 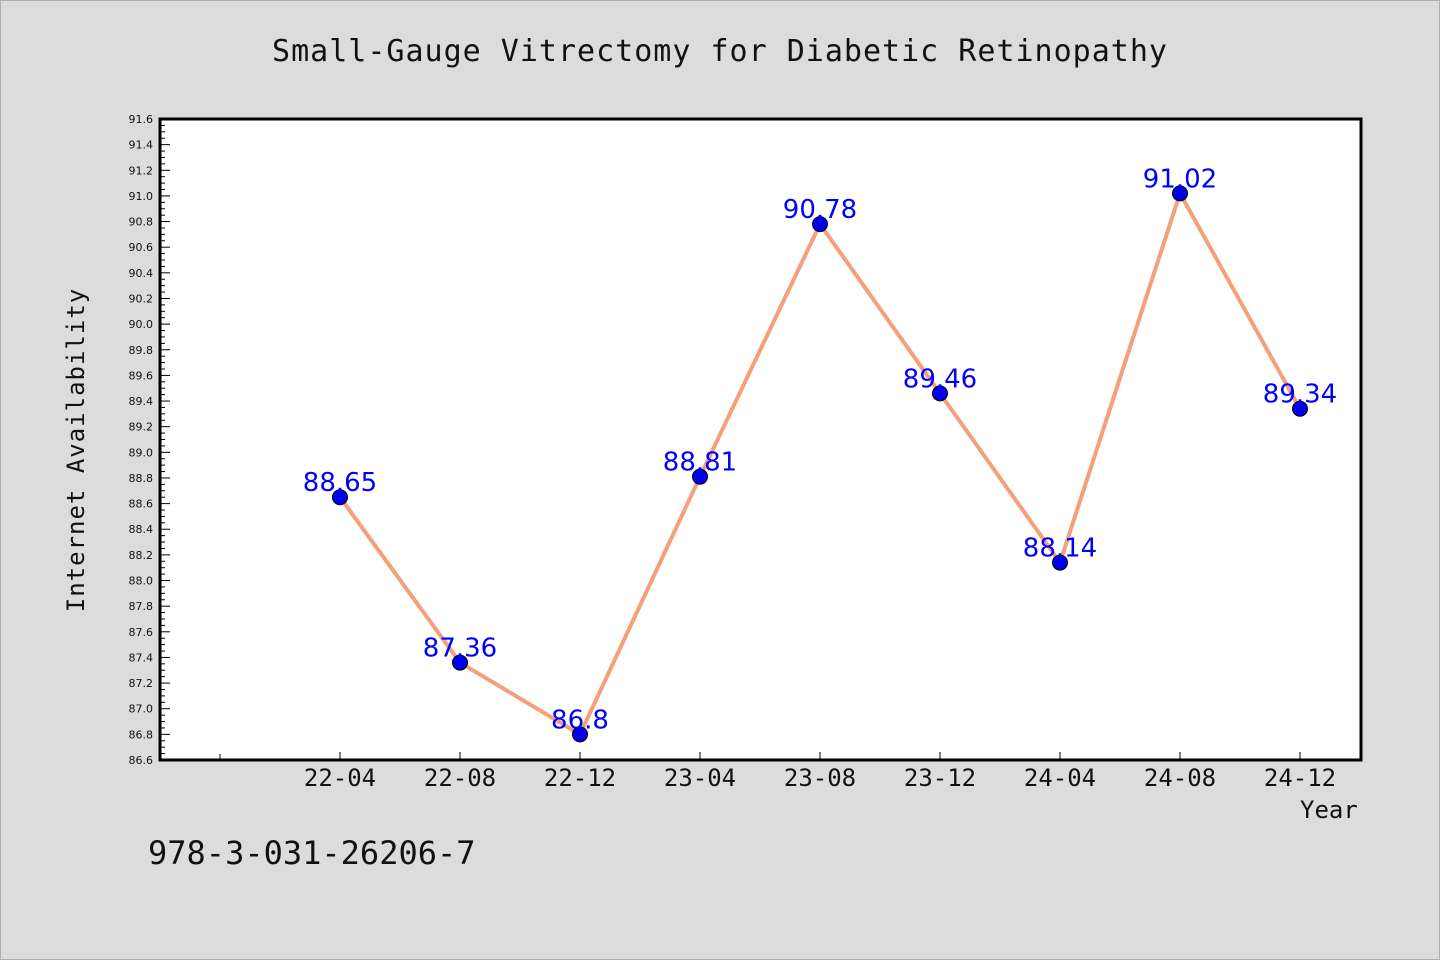 I want to click on y-tick-label: 91.0, so click(x=141, y=196).